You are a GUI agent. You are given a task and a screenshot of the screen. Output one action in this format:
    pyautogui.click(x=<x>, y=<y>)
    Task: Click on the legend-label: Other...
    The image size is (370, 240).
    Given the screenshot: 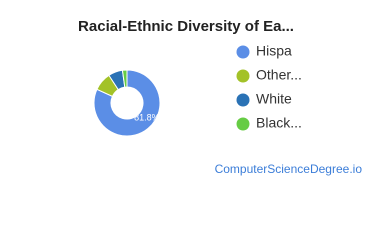 What is the action you would take?
    pyautogui.click(x=279, y=75)
    